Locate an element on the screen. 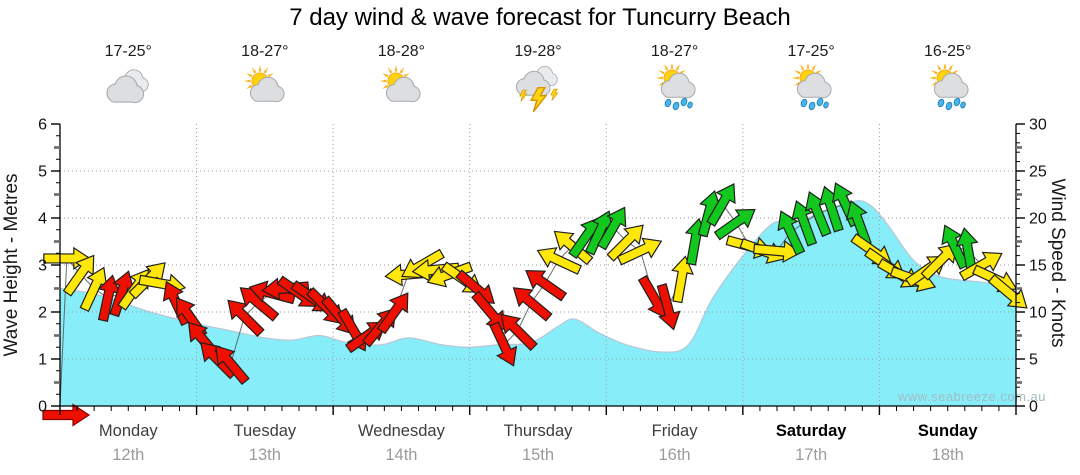  day-header-saturday: 17-25° is located at coordinates (811, 79).